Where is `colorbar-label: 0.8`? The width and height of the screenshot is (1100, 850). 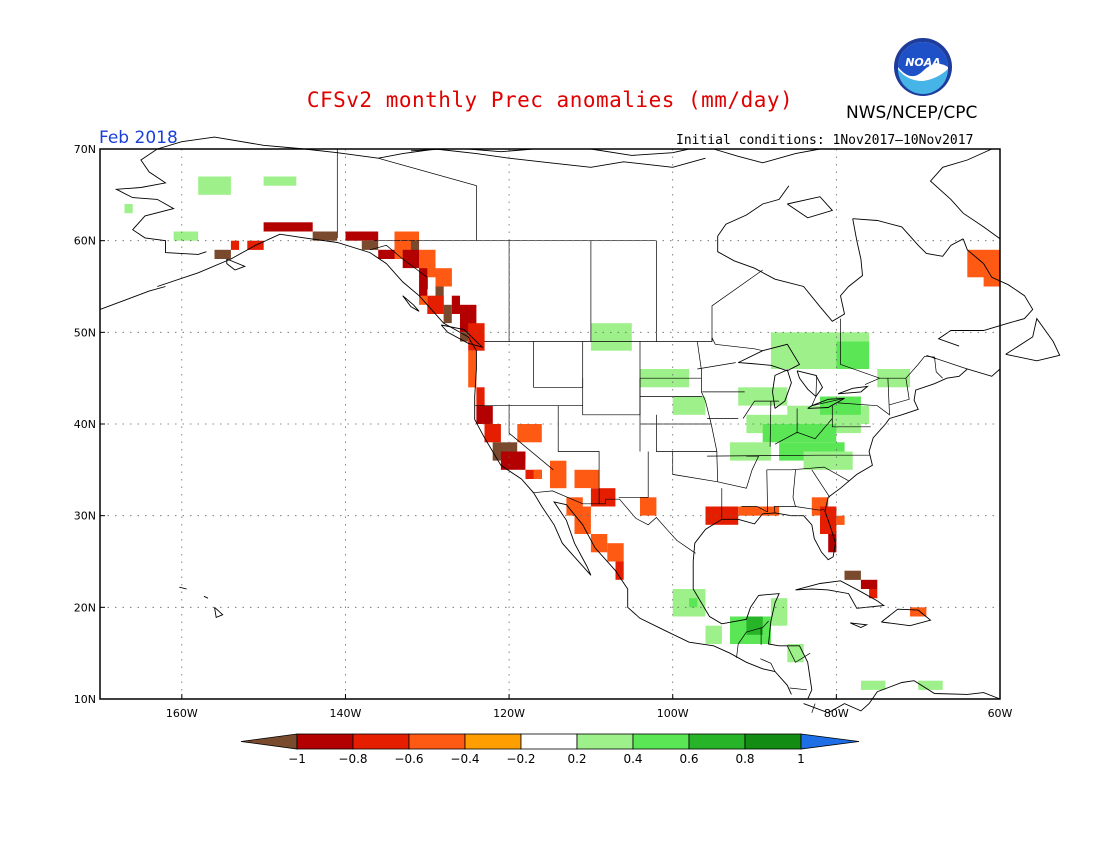 colorbar-label: 0.8 is located at coordinates (744, 759).